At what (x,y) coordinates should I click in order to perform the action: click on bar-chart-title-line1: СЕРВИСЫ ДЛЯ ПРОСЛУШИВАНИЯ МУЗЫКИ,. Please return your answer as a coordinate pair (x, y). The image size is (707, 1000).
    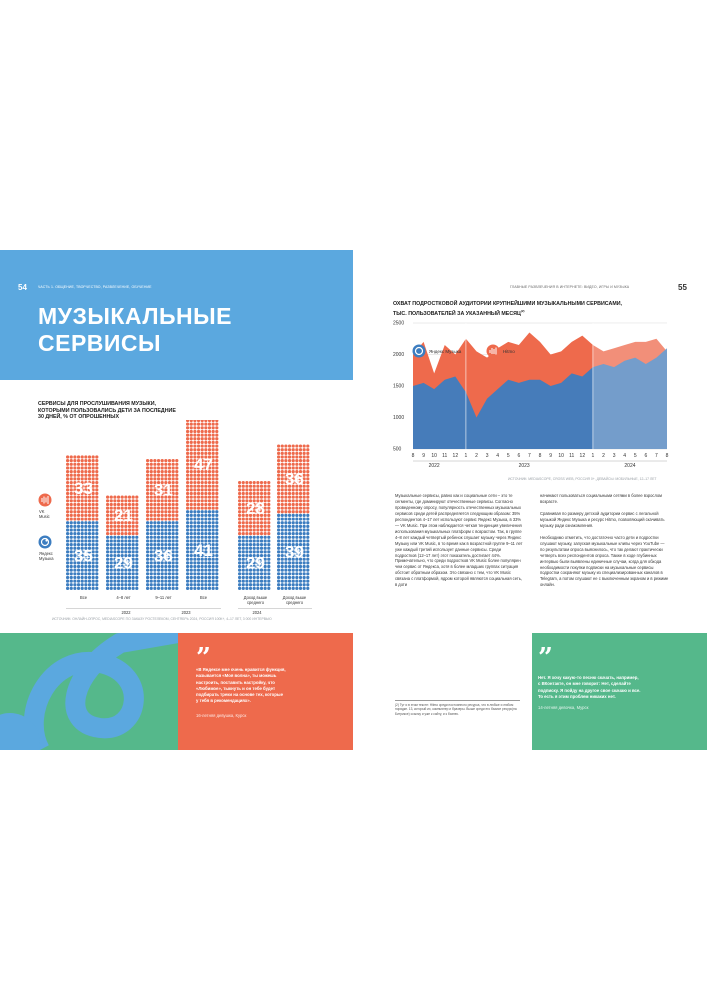
    Looking at the image, I should click on (97, 404).